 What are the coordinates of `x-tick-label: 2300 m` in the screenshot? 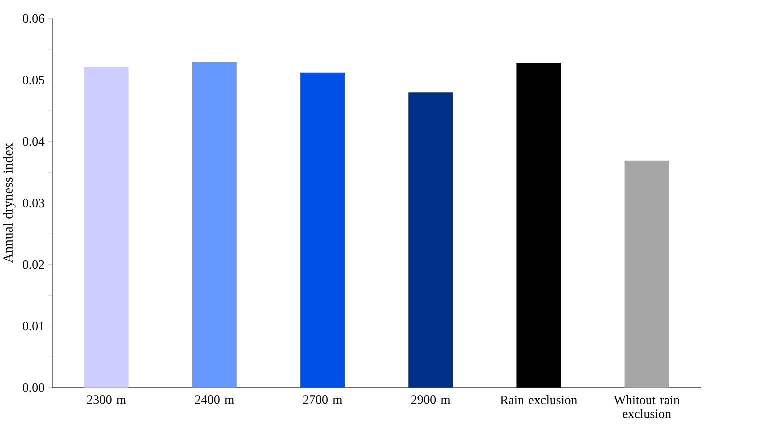 It's located at (106, 399).